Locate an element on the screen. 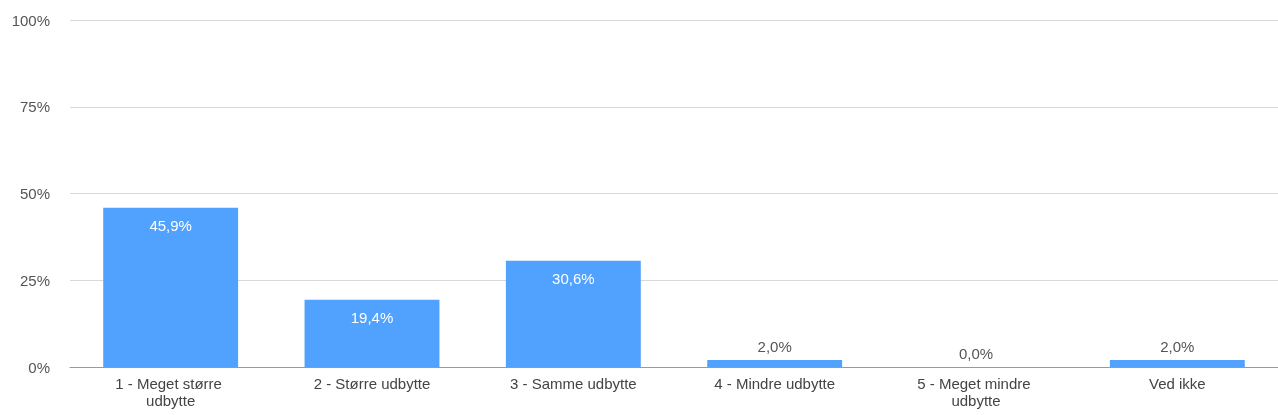  y-tick-label: 50% is located at coordinates (34, 193).